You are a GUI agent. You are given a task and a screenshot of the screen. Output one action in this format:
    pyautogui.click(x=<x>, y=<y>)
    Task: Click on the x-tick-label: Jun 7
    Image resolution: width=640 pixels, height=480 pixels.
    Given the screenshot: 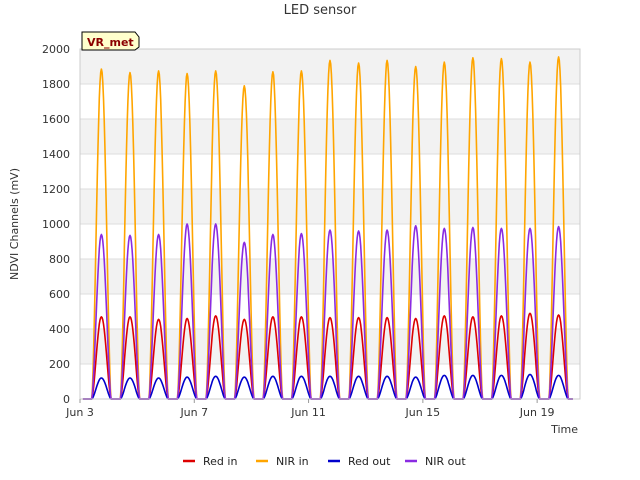 What is the action you would take?
    pyautogui.click(x=193, y=412)
    